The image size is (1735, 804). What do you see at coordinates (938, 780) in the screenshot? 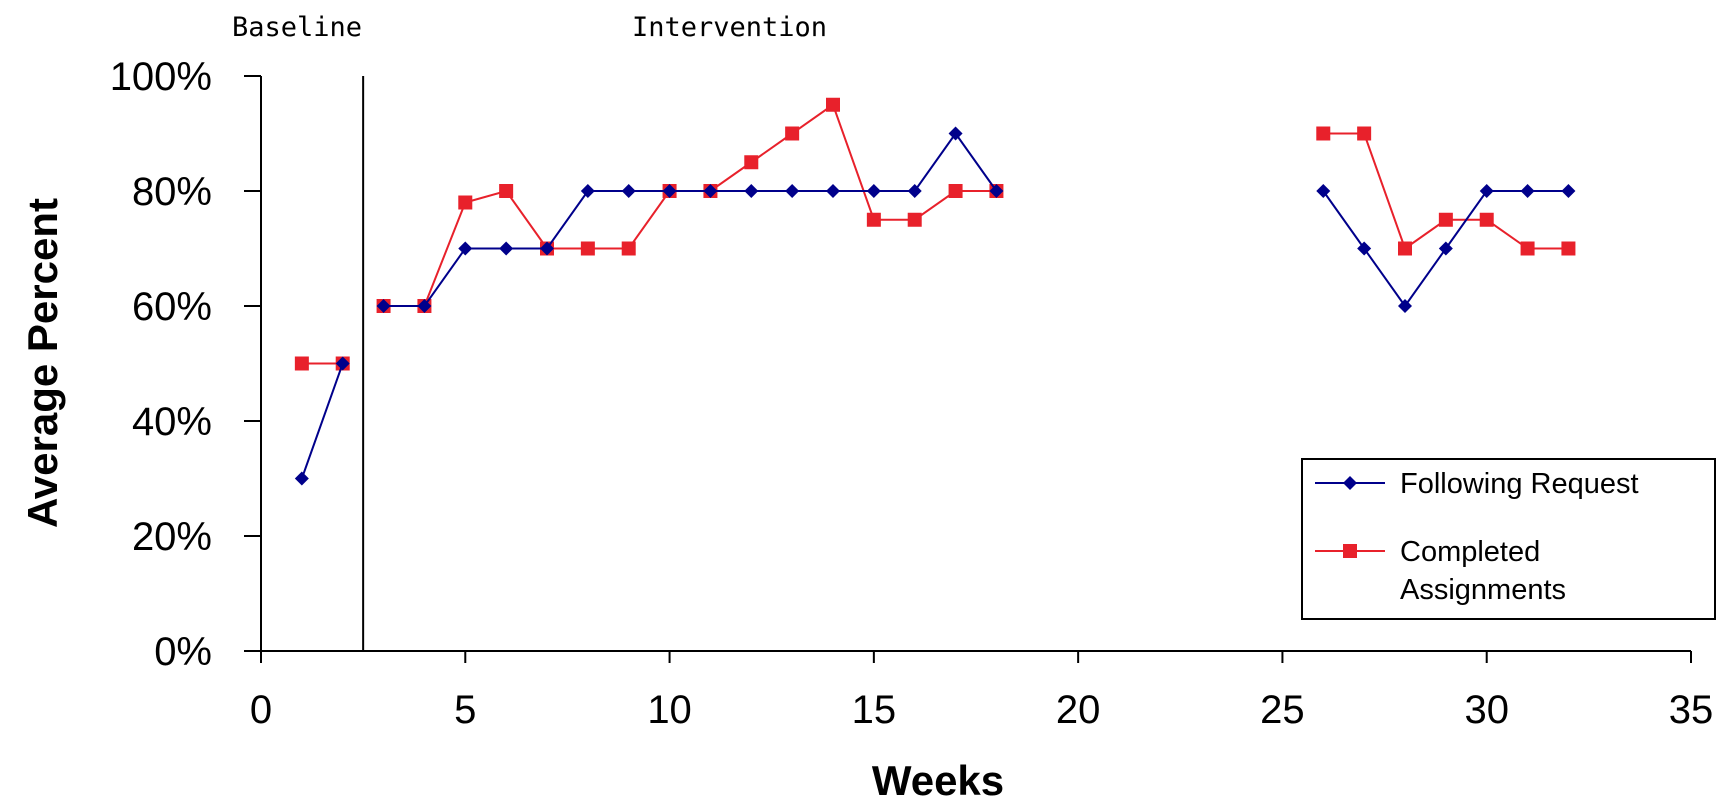
I see `x-axis-title: Weeks` at bounding box center [938, 780].